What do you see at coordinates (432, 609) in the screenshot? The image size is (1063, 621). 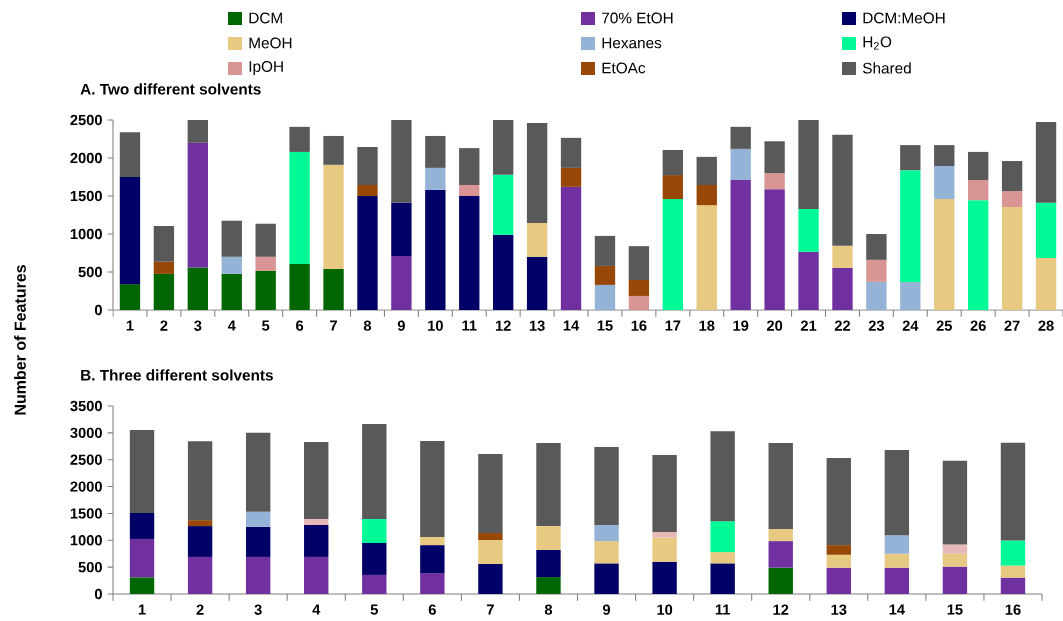 I see `x-tick-label: 6` at bounding box center [432, 609].